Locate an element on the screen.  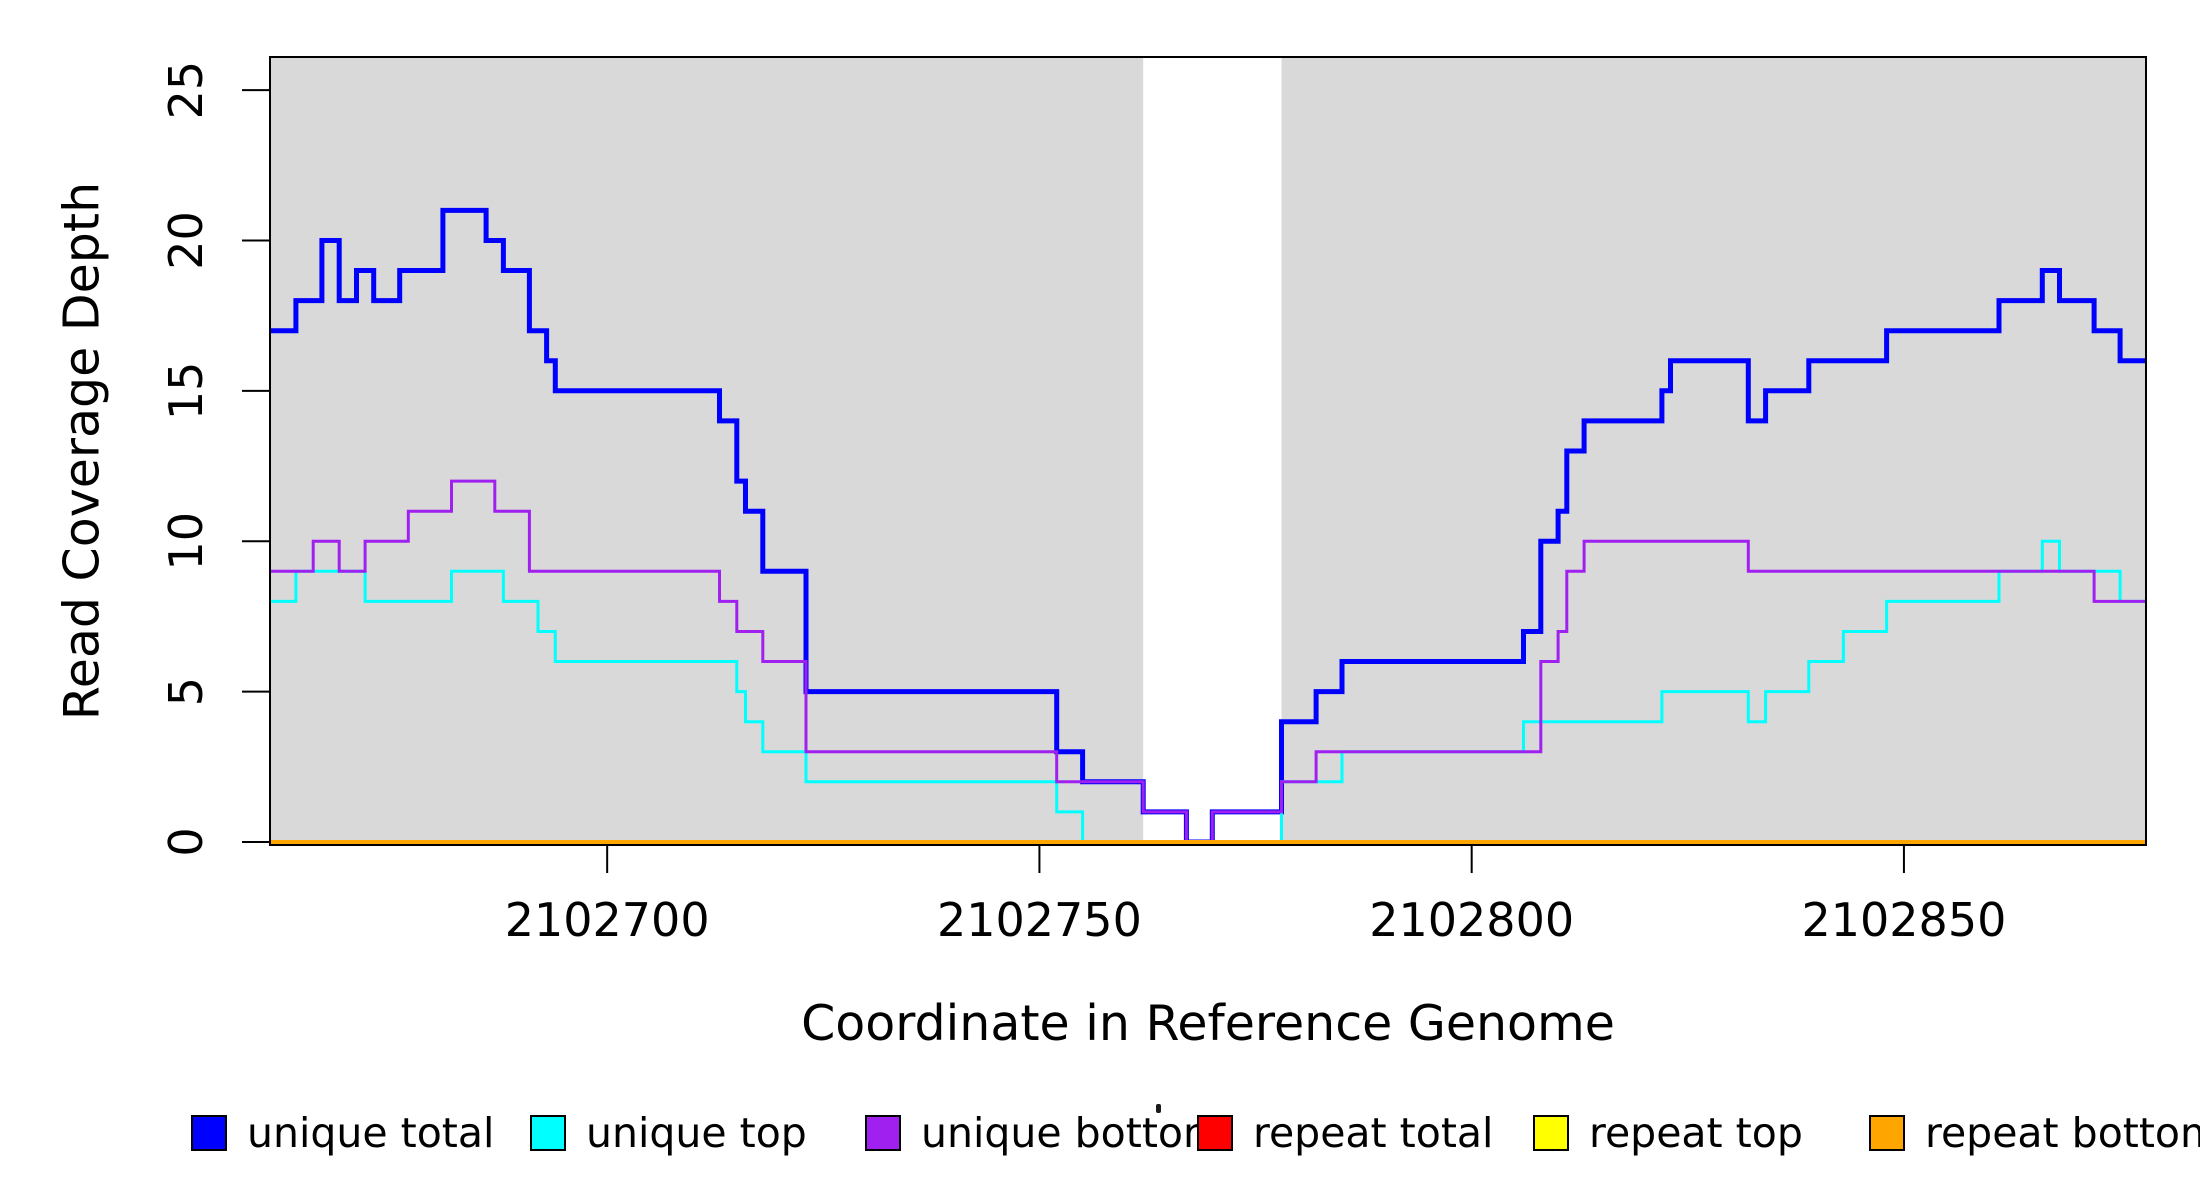
legend-label: unique bottom is located at coordinates (1072, 1133).